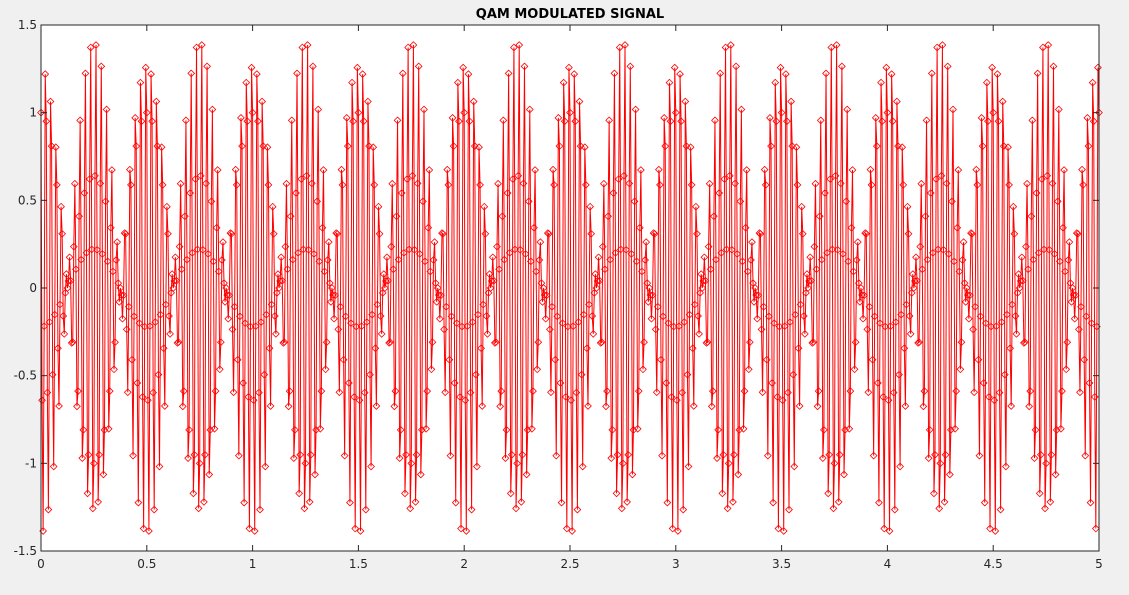 The image size is (1129, 595). What do you see at coordinates (31, 463) in the screenshot?
I see `y-tick-label: -1` at bounding box center [31, 463].